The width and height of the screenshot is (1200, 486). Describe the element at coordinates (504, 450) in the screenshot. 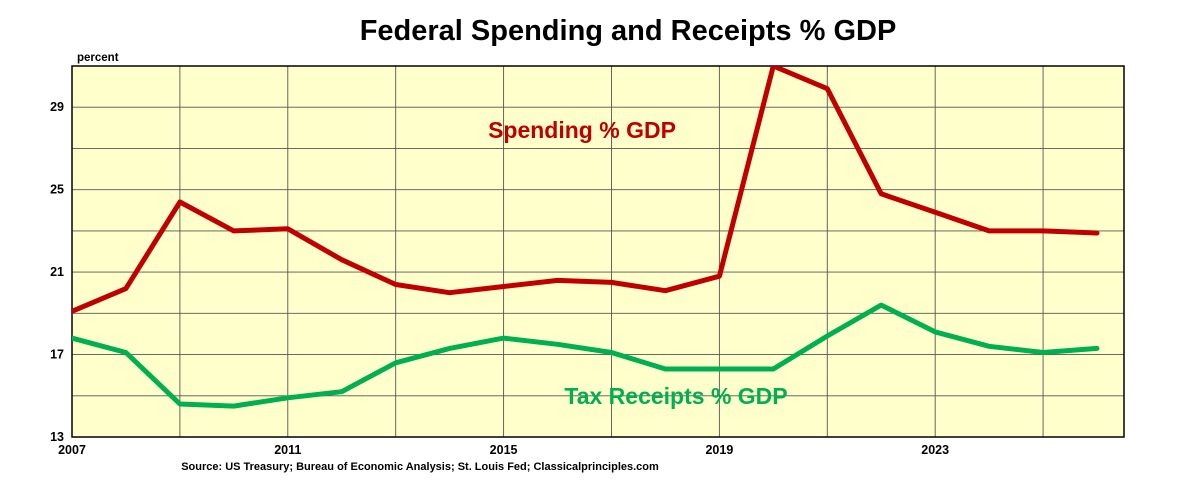

I see `x-tick-label: 2015` at that location.